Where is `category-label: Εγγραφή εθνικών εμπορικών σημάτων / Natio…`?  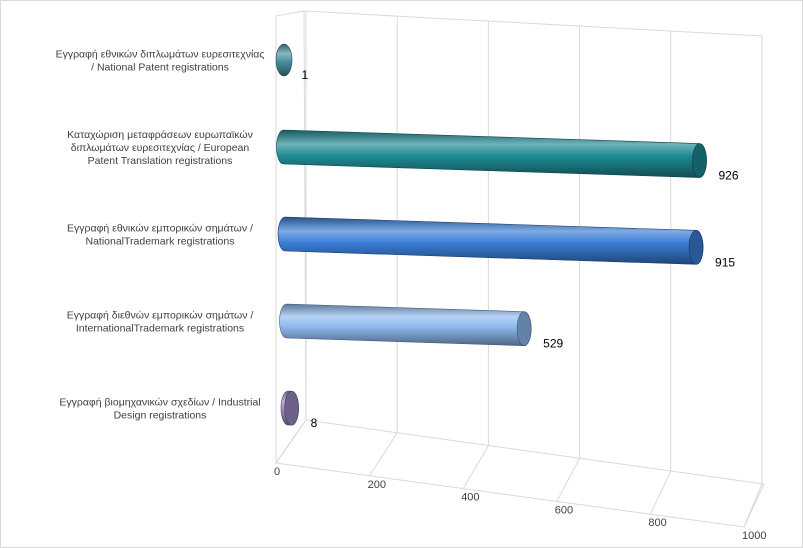
category-label: Εγγραφή εθνικών εμπορικών σημάτων / Natio… is located at coordinates (160, 235).